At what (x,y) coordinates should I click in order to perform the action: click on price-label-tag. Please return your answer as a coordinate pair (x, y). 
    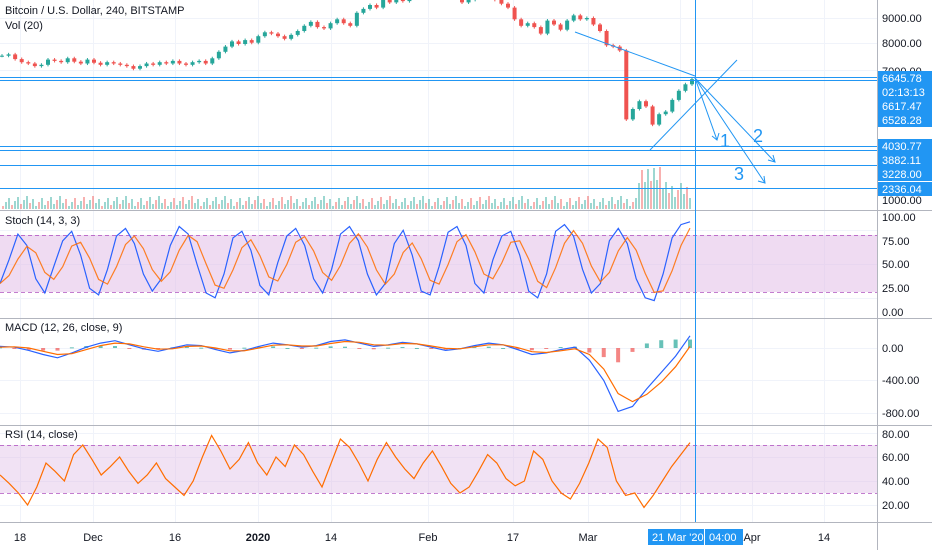
    Looking at the image, I should click on (905, 146).